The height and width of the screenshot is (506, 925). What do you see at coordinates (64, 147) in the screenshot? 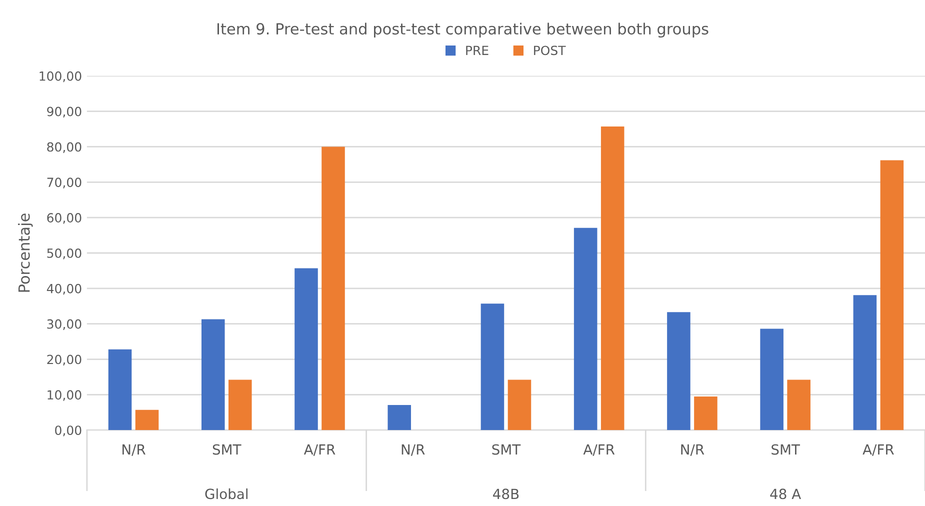
I see `y-tick-label: 80,00` at bounding box center [64, 147].